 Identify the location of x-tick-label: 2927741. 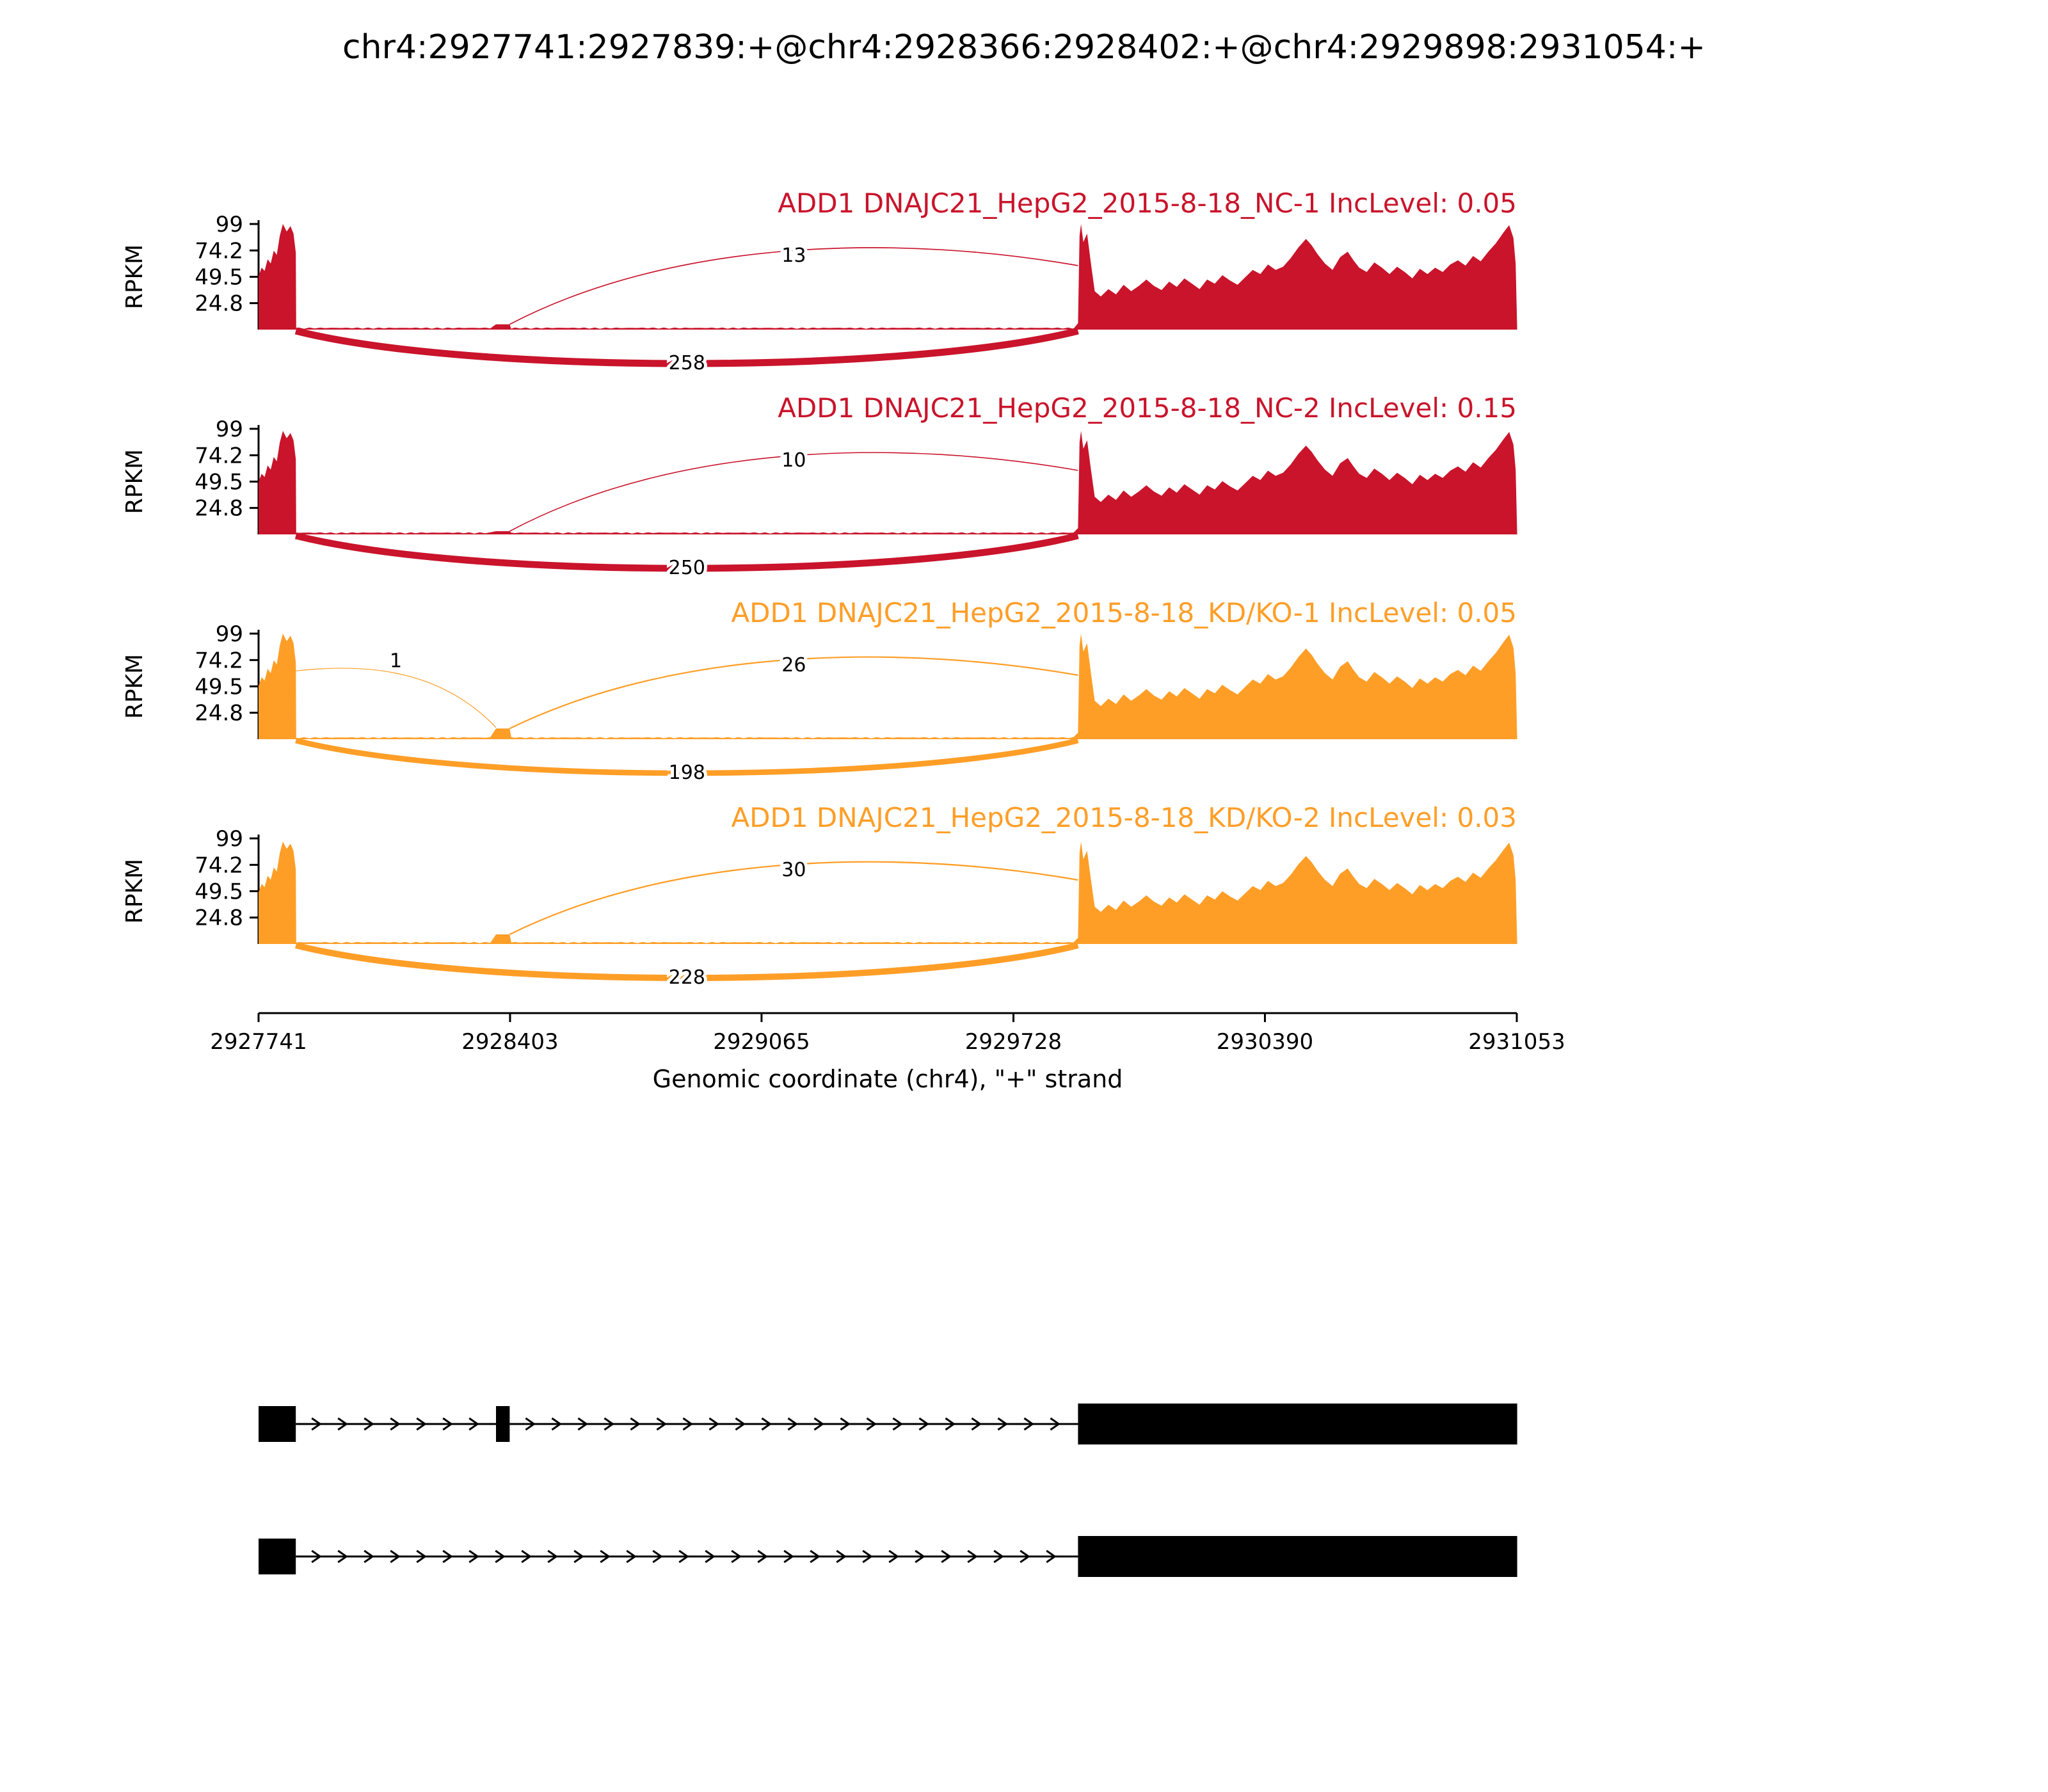
(258, 1042).